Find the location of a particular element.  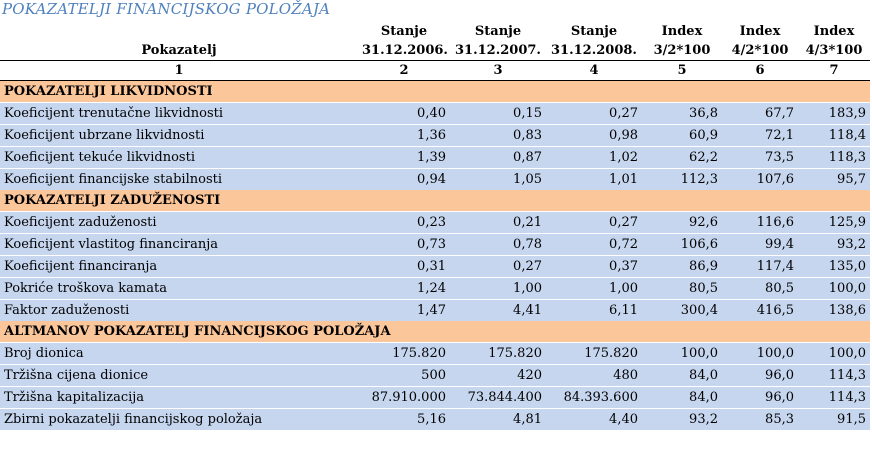

header-cell: Stanje is located at coordinates (404, 31).